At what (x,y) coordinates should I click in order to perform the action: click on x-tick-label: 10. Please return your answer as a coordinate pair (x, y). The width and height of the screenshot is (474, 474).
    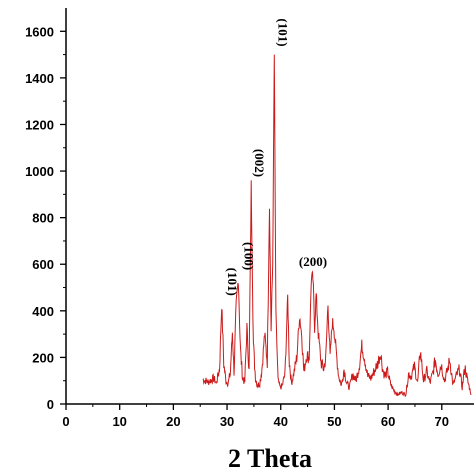
    Looking at the image, I should click on (119, 421).